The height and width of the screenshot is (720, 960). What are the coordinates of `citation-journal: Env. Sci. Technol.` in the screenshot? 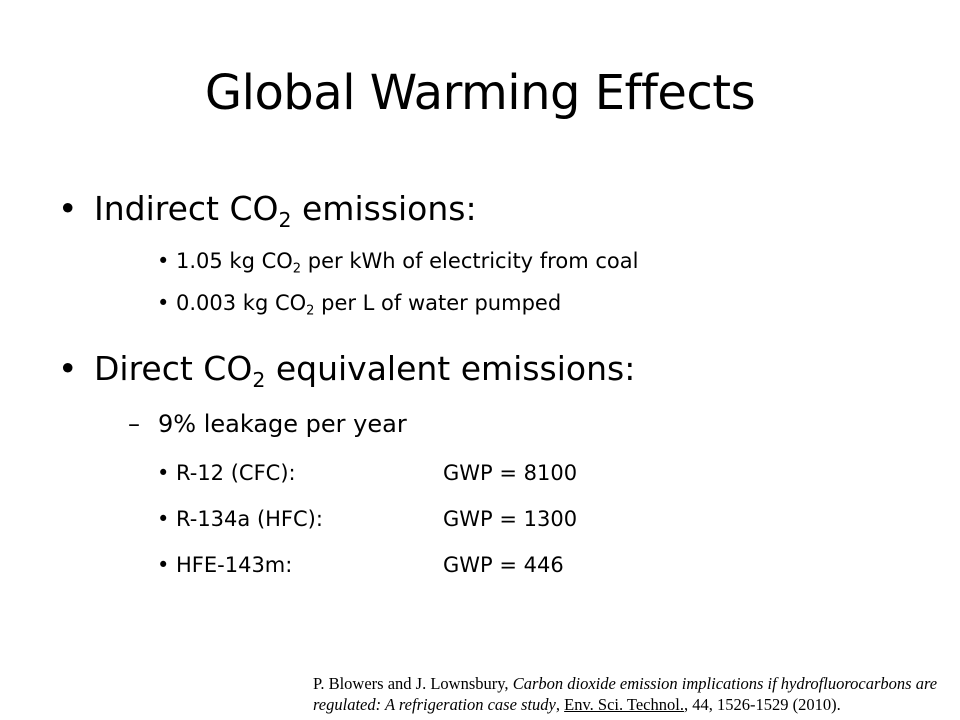 It's located at (624, 704).